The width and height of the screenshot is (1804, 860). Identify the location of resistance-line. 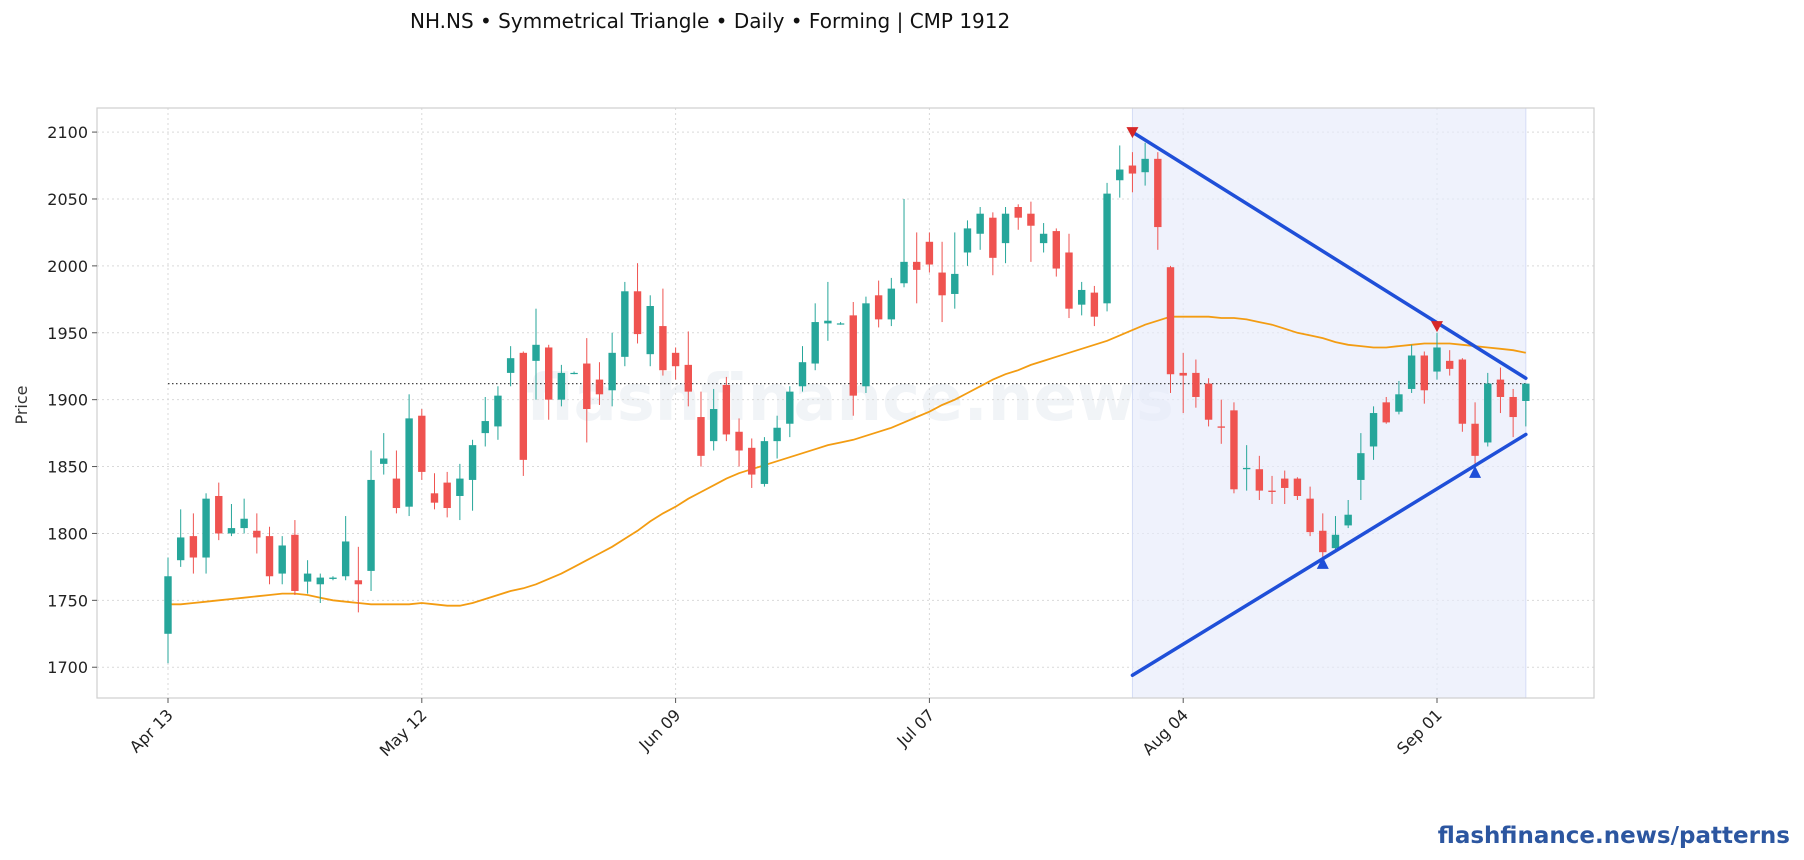
(1329, 255).